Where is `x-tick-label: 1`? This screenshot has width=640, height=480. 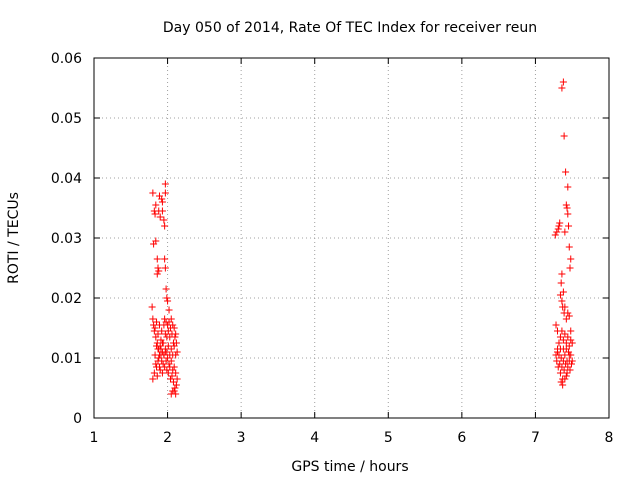
x-tick-label: 1 is located at coordinates (94, 438).